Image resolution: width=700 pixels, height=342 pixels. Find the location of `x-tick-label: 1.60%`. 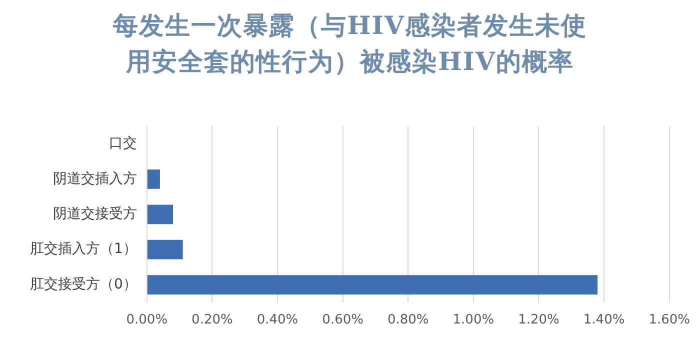

x-tick-label: 1.60% is located at coordinates (669, 320).